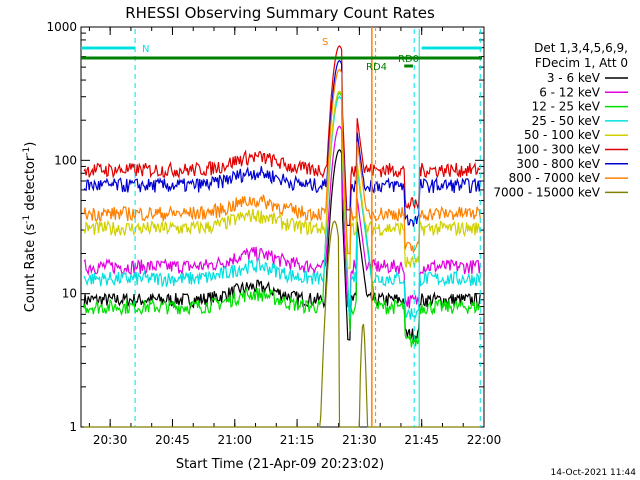 This screenshot has height=480, width=640. I want to click on y-axis-label-part: Count Rate (s, so click(30, 268).